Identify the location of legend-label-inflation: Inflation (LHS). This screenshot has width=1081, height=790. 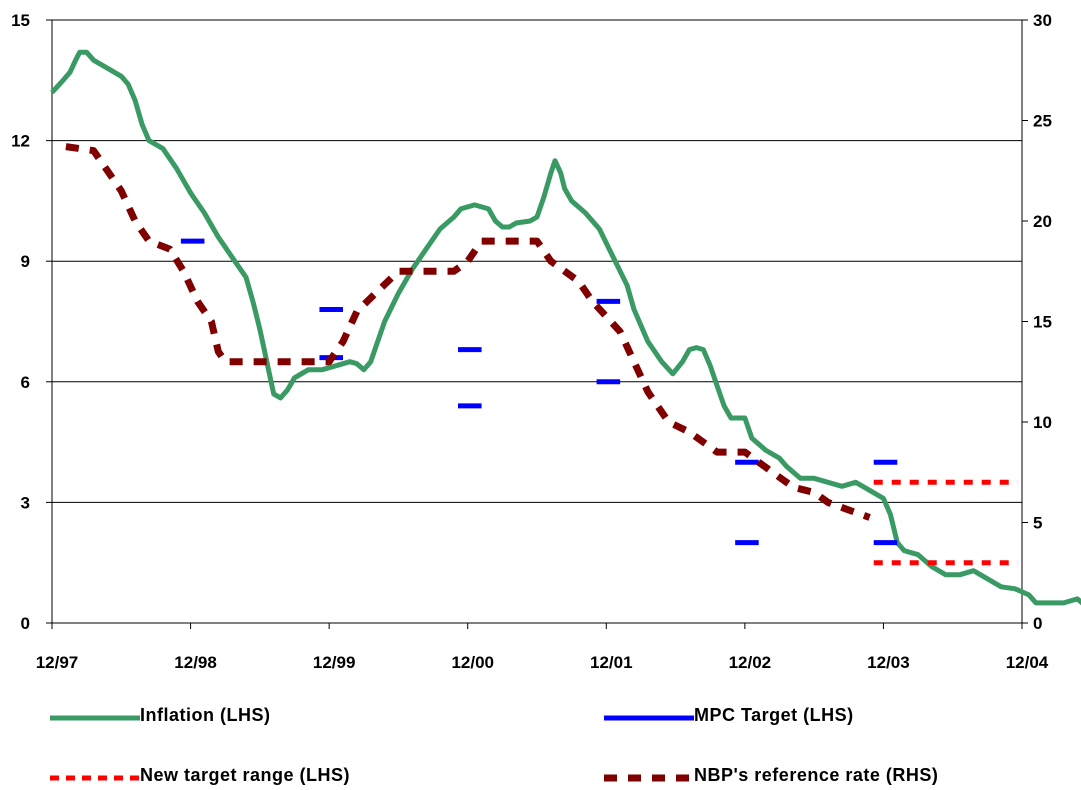
(205, 715).